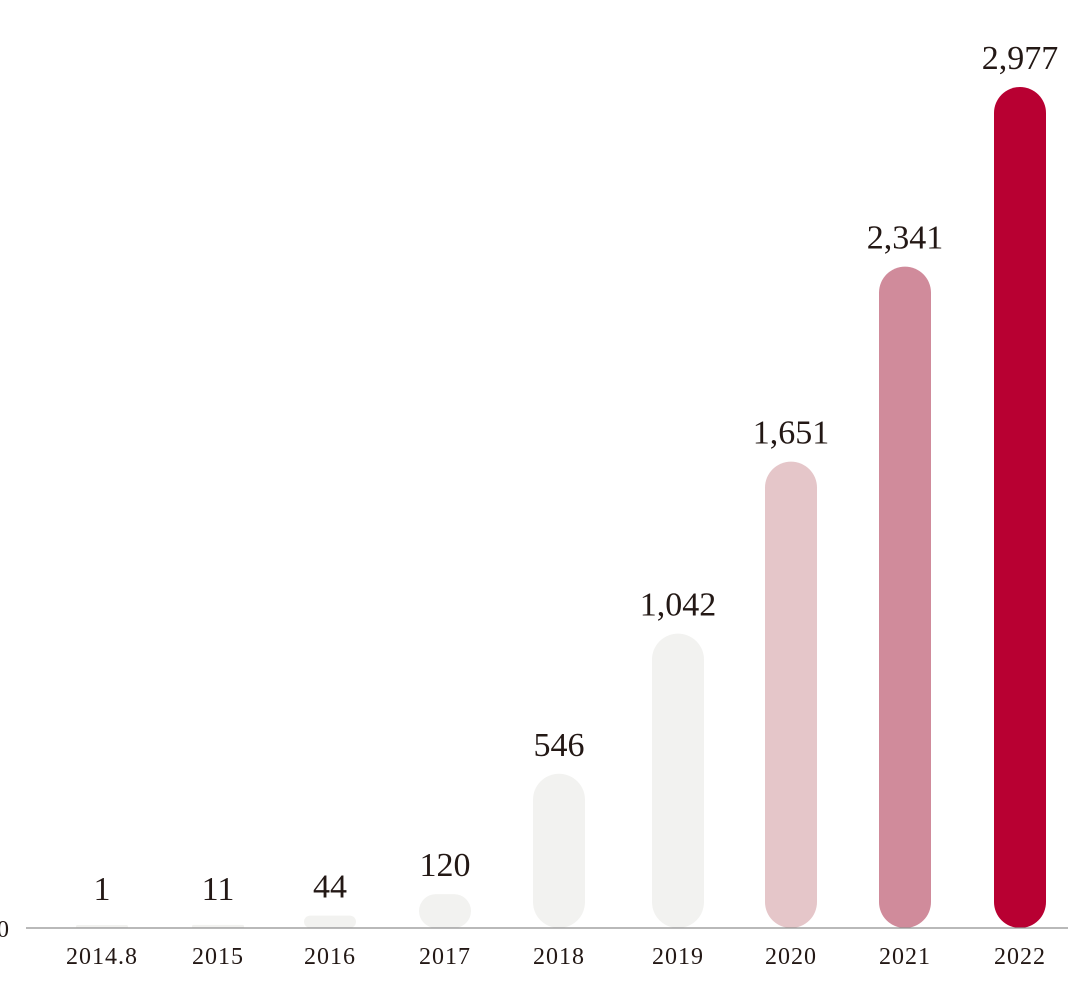 This screenshot has height=990, width=1070. What do you see at coordinates (445, 957) in the screenshot?
I see `x-tick-label-2017: 2017` at bounding box center [445, 957].